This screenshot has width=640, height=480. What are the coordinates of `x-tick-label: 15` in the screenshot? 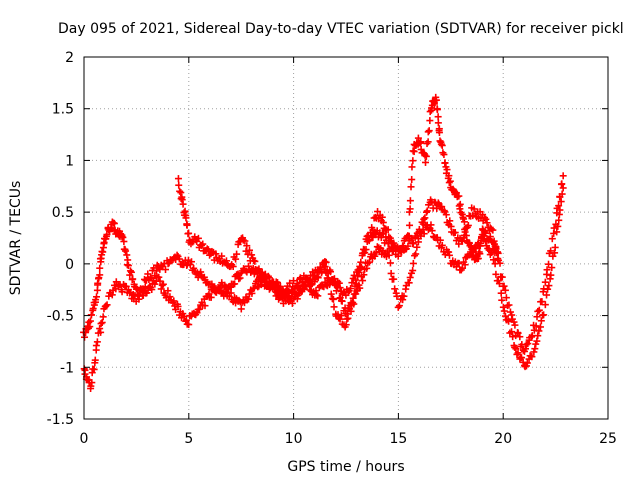 It's located at (398, 439).